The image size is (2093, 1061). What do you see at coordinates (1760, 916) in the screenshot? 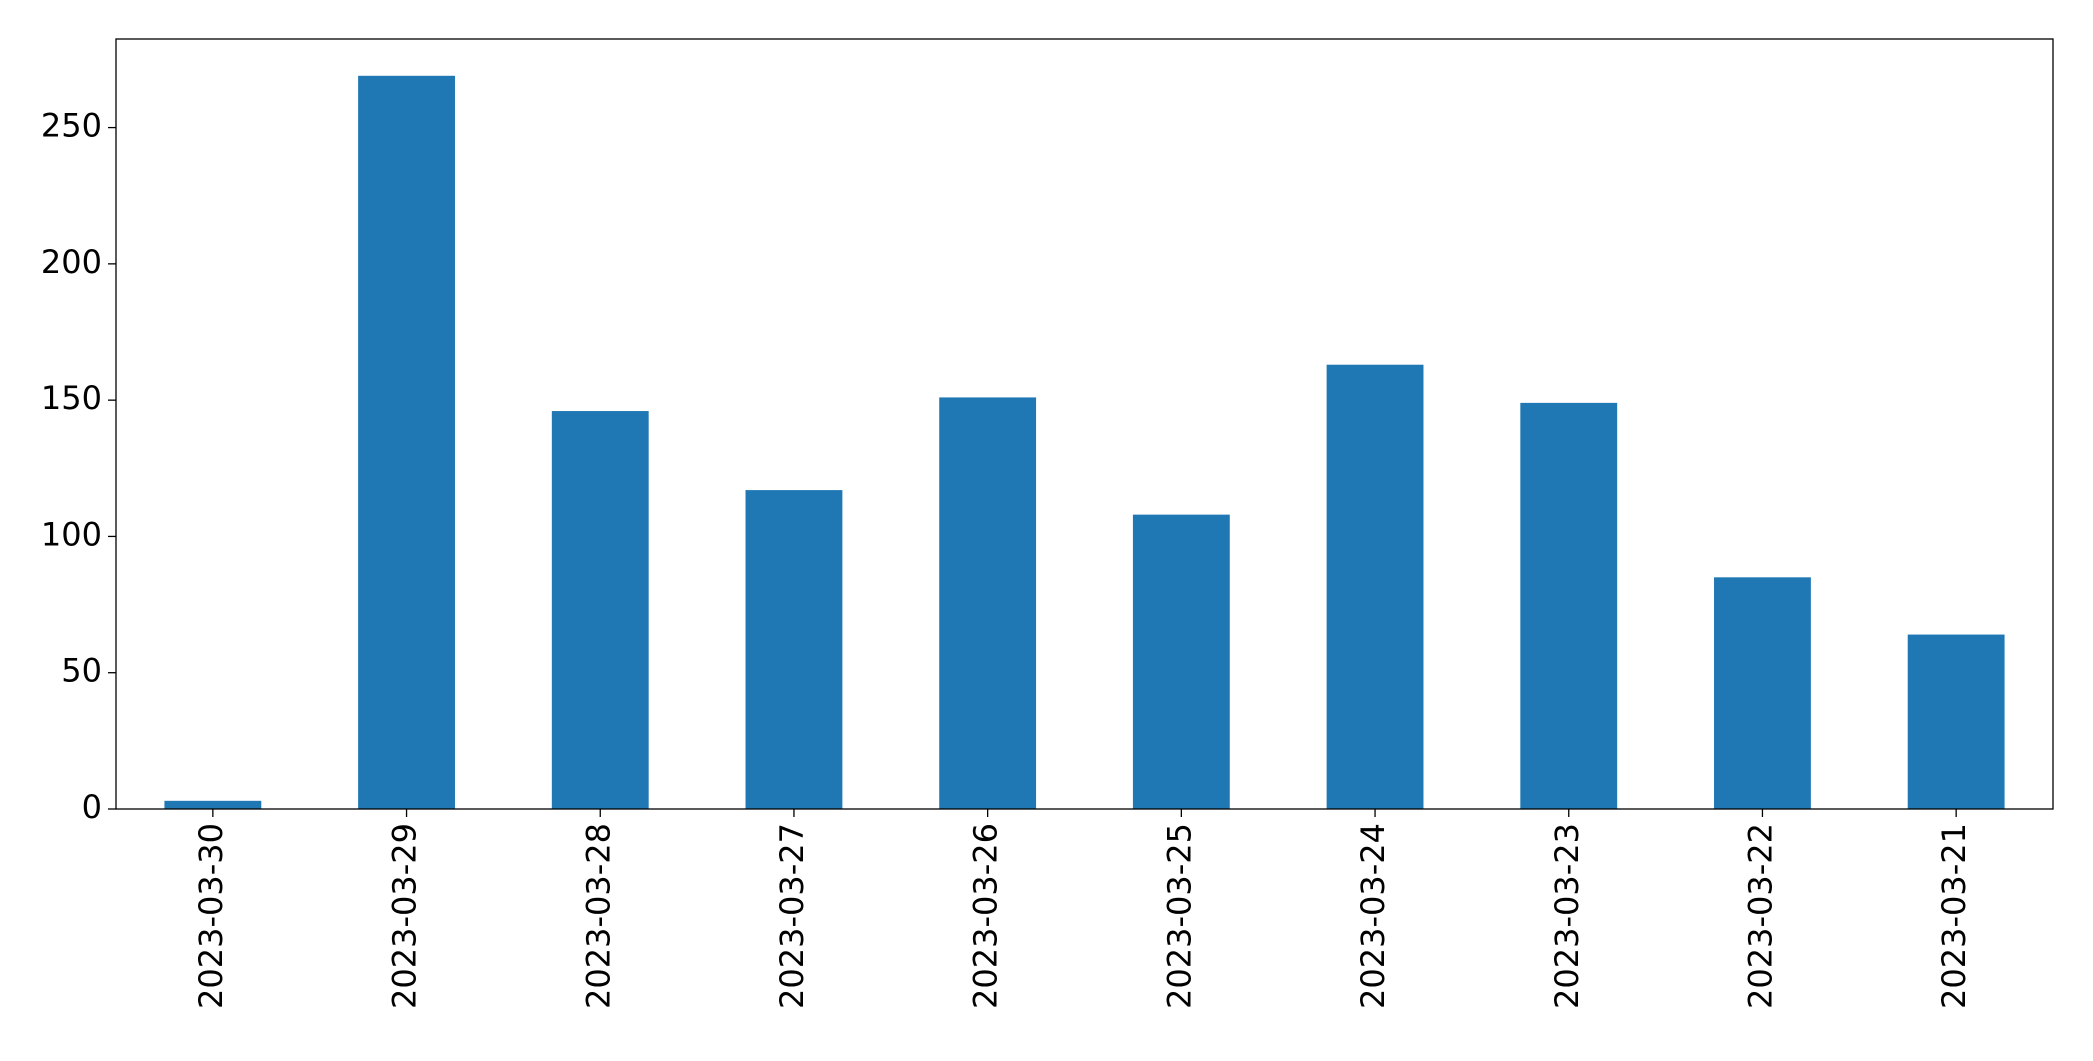
I see `x-tick-label: 2023-03-22` at bounding box center [1760, 916].